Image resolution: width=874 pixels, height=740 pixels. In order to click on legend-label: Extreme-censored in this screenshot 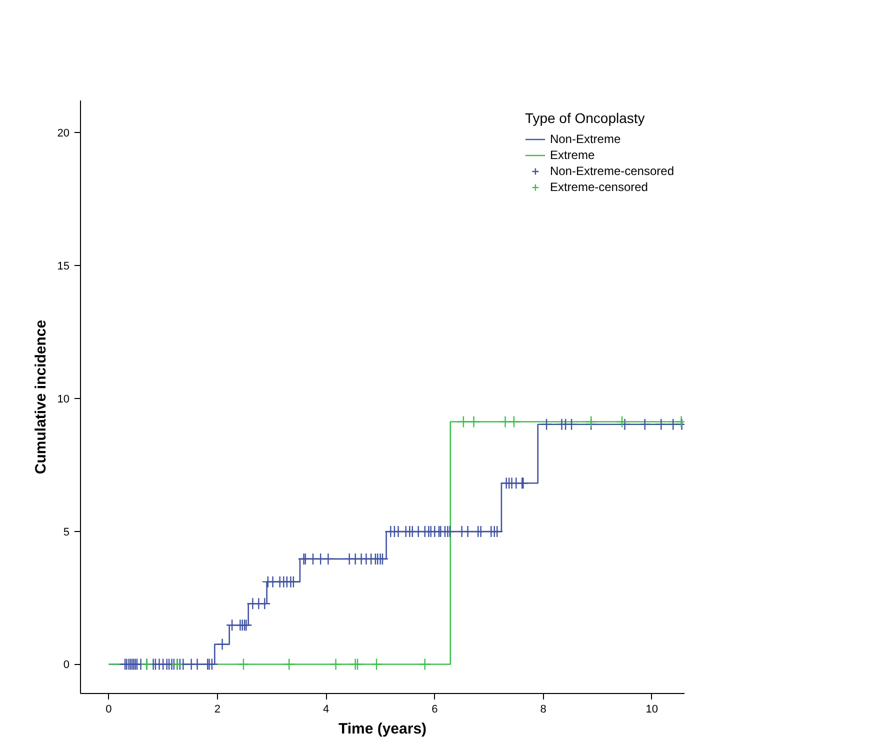, I will do `click(599, 187)`.